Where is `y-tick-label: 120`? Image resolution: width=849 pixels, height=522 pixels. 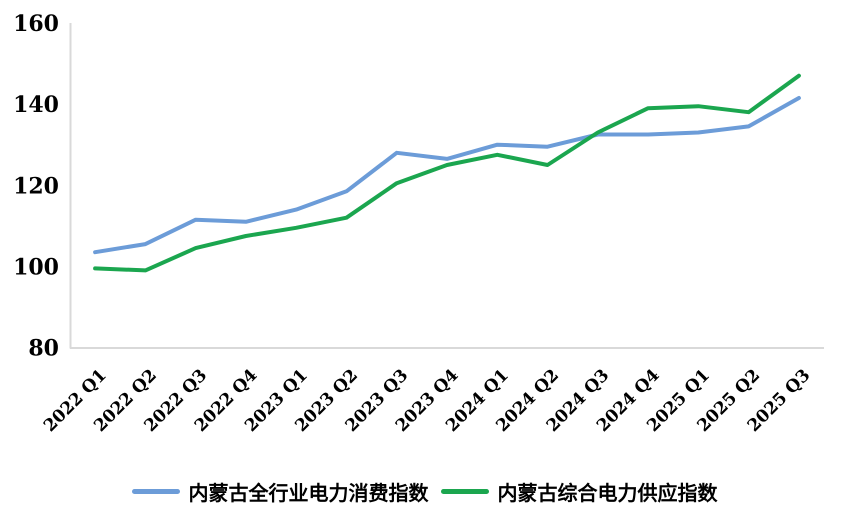
y-tick-label: 120 is located at coordinates (36, 186).